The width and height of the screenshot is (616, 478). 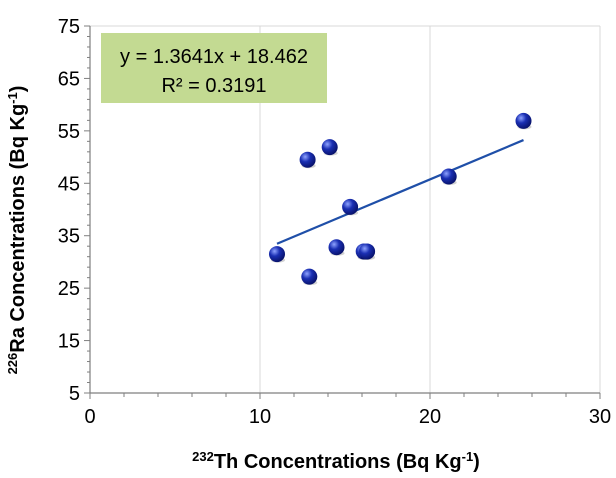 What do you see at coordinates (74, 394) in the screenshot?
I see `y-tick-label: 5` at bounding box center [74, 394].